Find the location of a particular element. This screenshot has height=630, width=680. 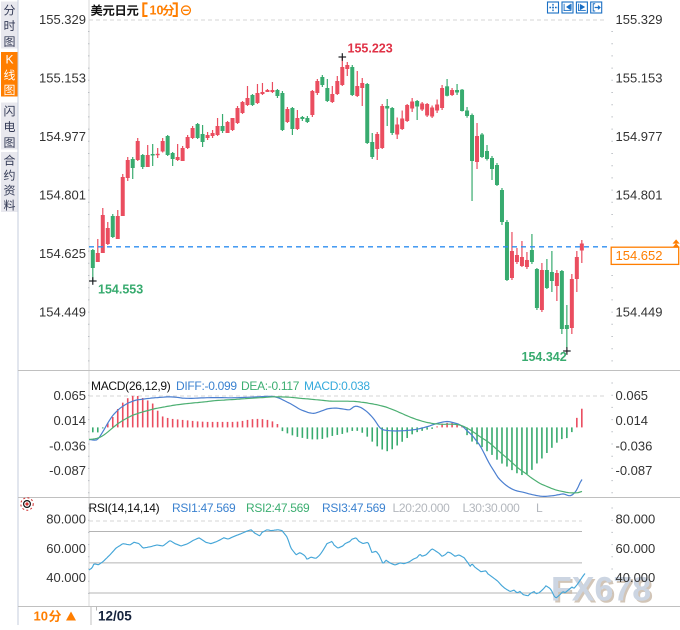

svg-text: RSI2:47.569 is located at coordinates (278, 508).